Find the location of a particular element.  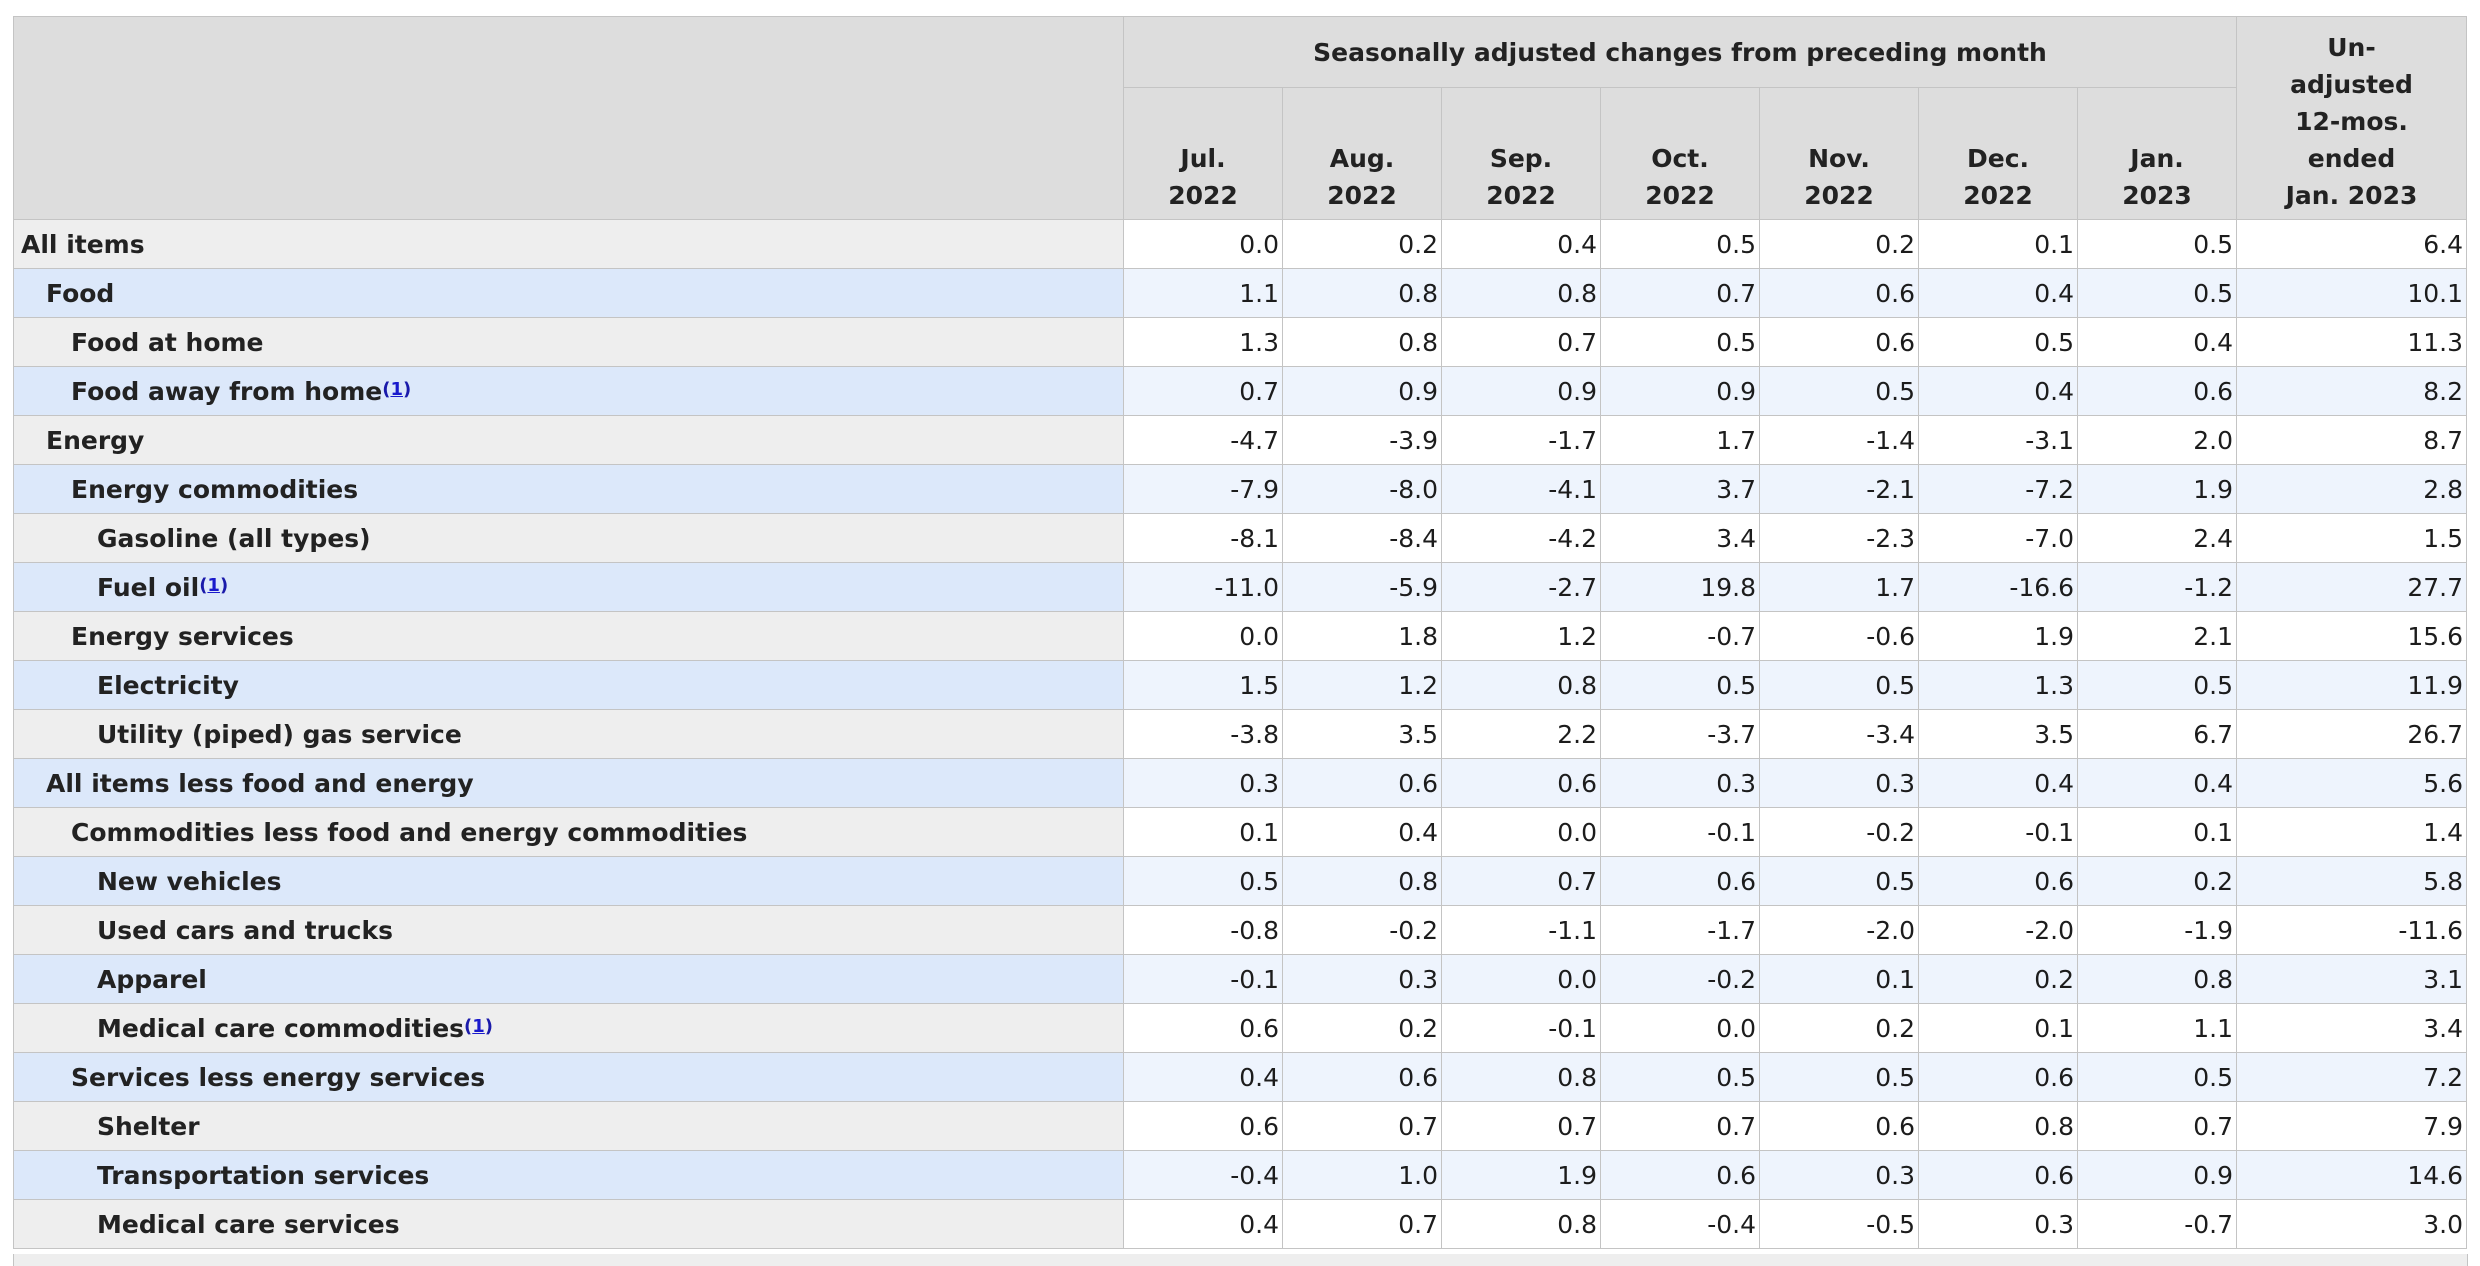

table-row: All items 0.0 0.2 0.4 0.5 0.2 0.1 0.5 6.4 is located at coordinates (1240, 244).